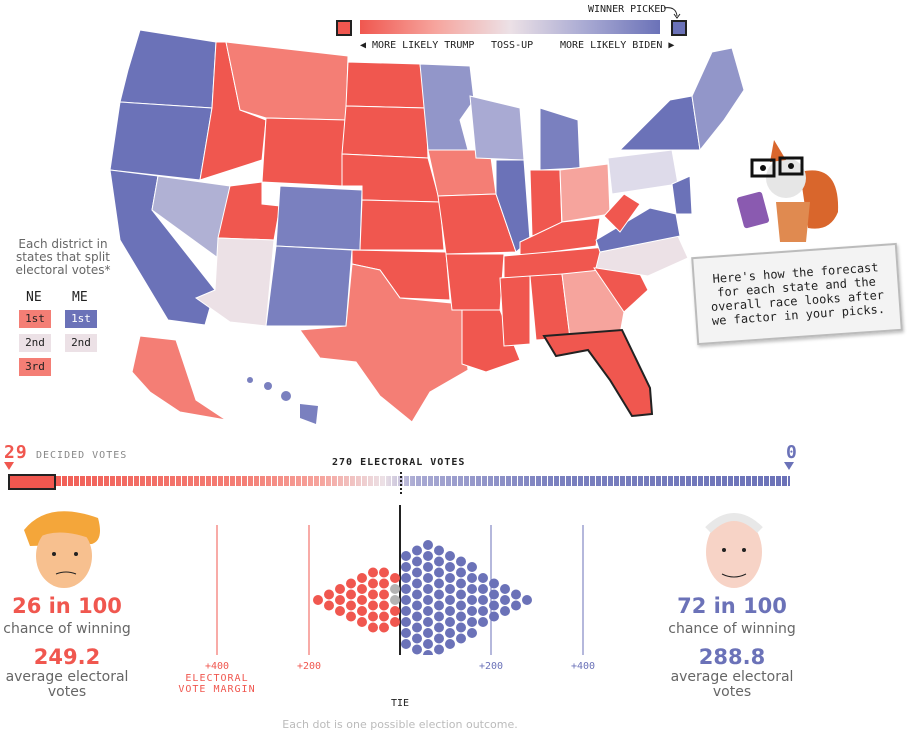 The image size is (917, 737). Describe the element at coordinates (34, 297) in the screenshot. I see `ne-header: NE` at that location.